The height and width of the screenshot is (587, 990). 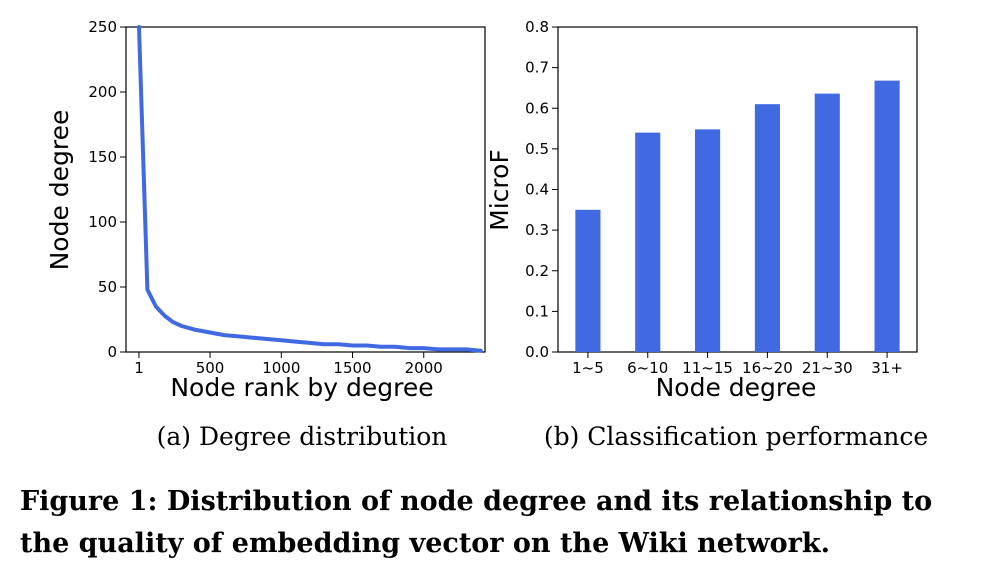 I want to click on chart-a-ylabel: Node degree, so click(x=59, y=190).